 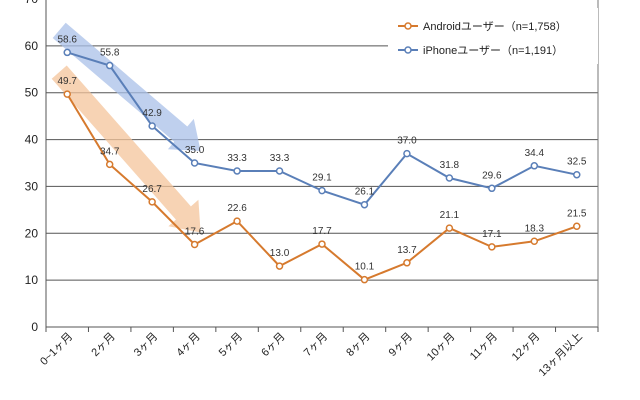 I want to click on x-tick-label: 0~1ヶ月, so click(x=56, y=349).